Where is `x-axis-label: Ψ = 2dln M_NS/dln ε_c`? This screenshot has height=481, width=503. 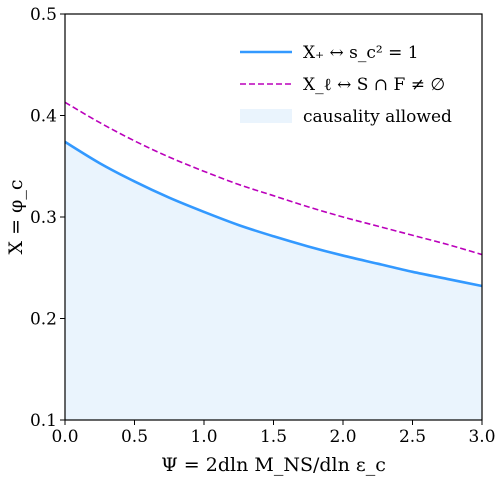 x-axis-label: Ψ = 2dln M_NS/dln ε_c is located at coordinates (273, 465).